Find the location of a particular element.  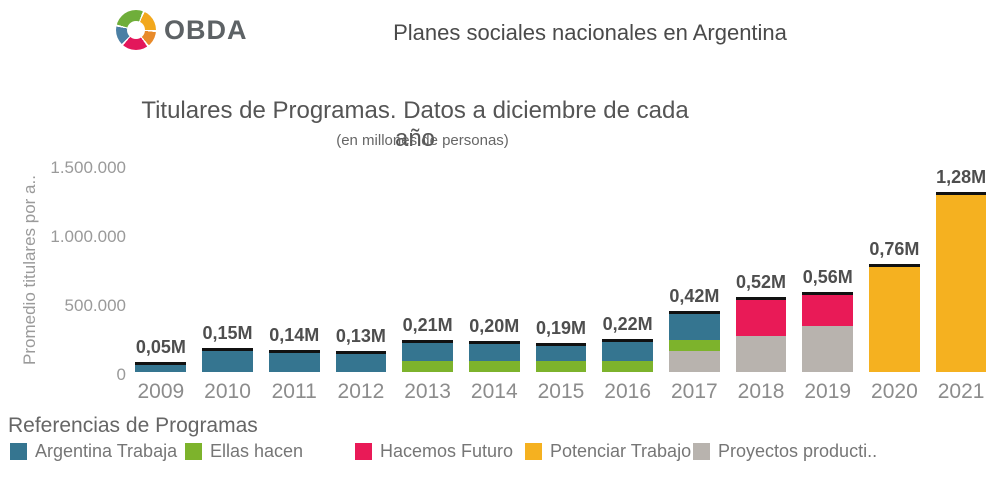

bar-total-label: 0,20M is located at coordinates (494, 326).